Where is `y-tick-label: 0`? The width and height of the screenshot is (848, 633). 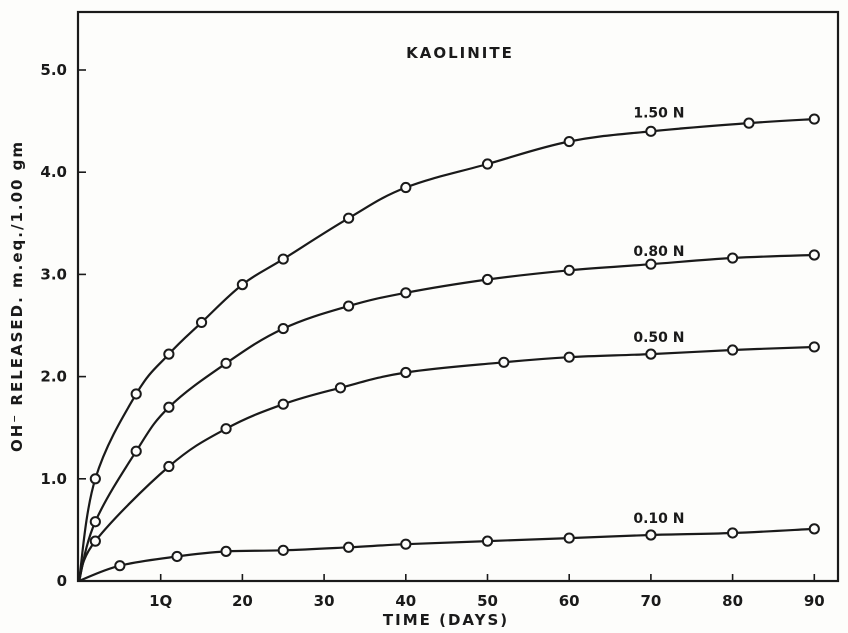
y-tick-label: 0 is located at coordinates (62, 581).